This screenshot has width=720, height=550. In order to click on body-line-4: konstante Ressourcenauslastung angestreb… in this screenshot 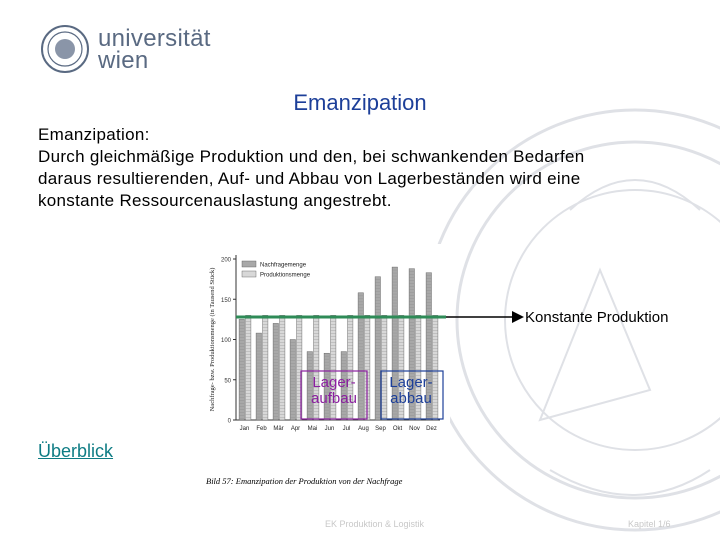, I will do `click(215, 200)`.